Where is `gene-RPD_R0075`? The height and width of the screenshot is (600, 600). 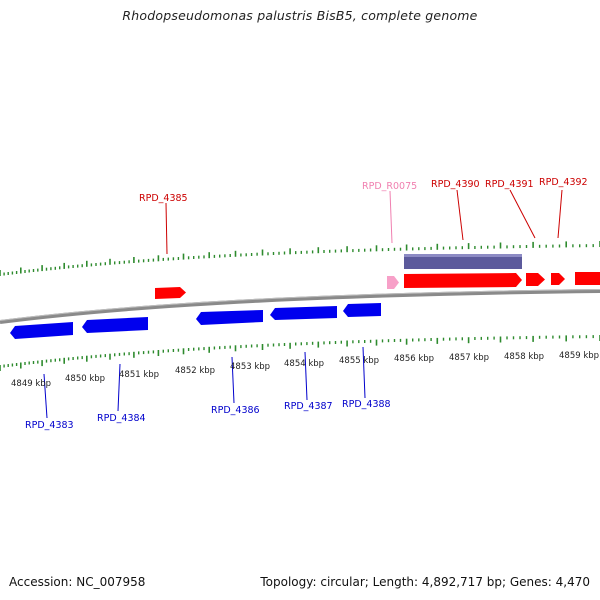
gene-RPD_R0075 is located at coordinates (393, 282).